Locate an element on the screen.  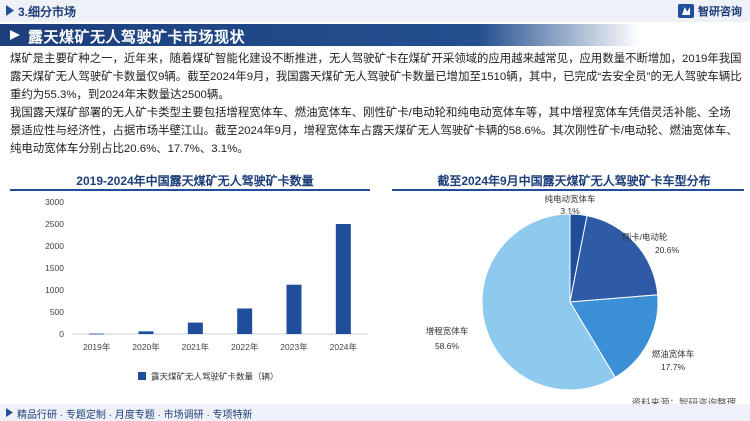
heading-banner: 露天煤矿无人驾驶矿卡市场现状 is located at coordinates (320, 35).